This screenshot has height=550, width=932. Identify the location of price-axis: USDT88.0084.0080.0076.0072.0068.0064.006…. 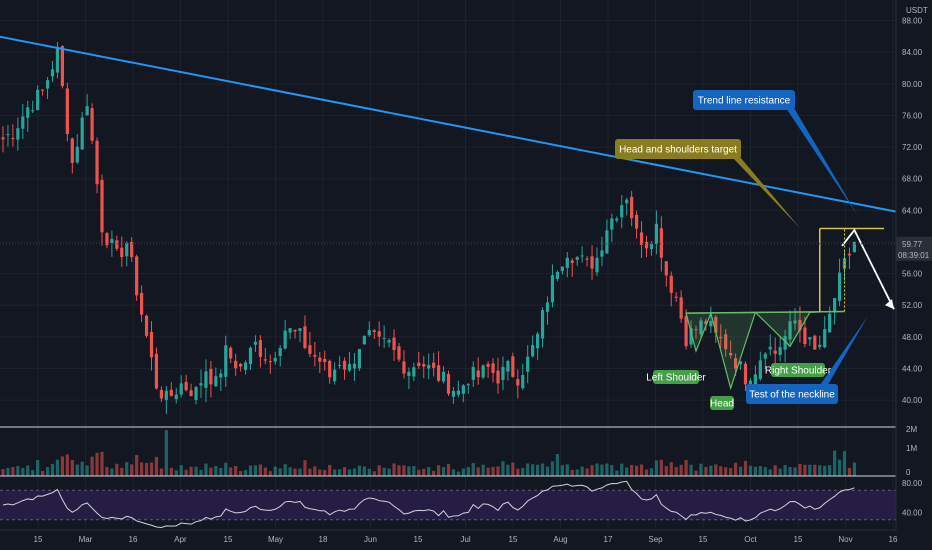
(913, 275).